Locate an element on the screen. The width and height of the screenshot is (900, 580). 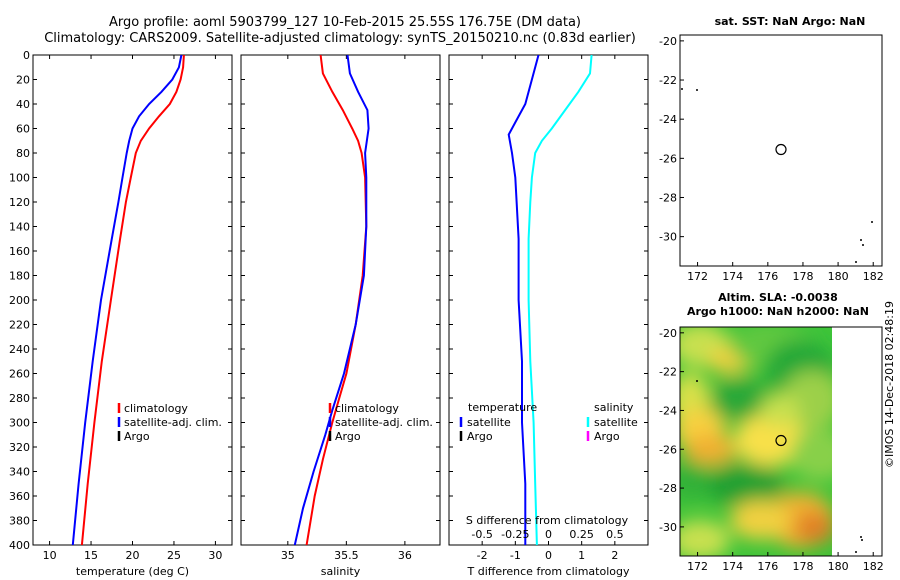
ytick-label: 340 is located at coordinates (19, 472).